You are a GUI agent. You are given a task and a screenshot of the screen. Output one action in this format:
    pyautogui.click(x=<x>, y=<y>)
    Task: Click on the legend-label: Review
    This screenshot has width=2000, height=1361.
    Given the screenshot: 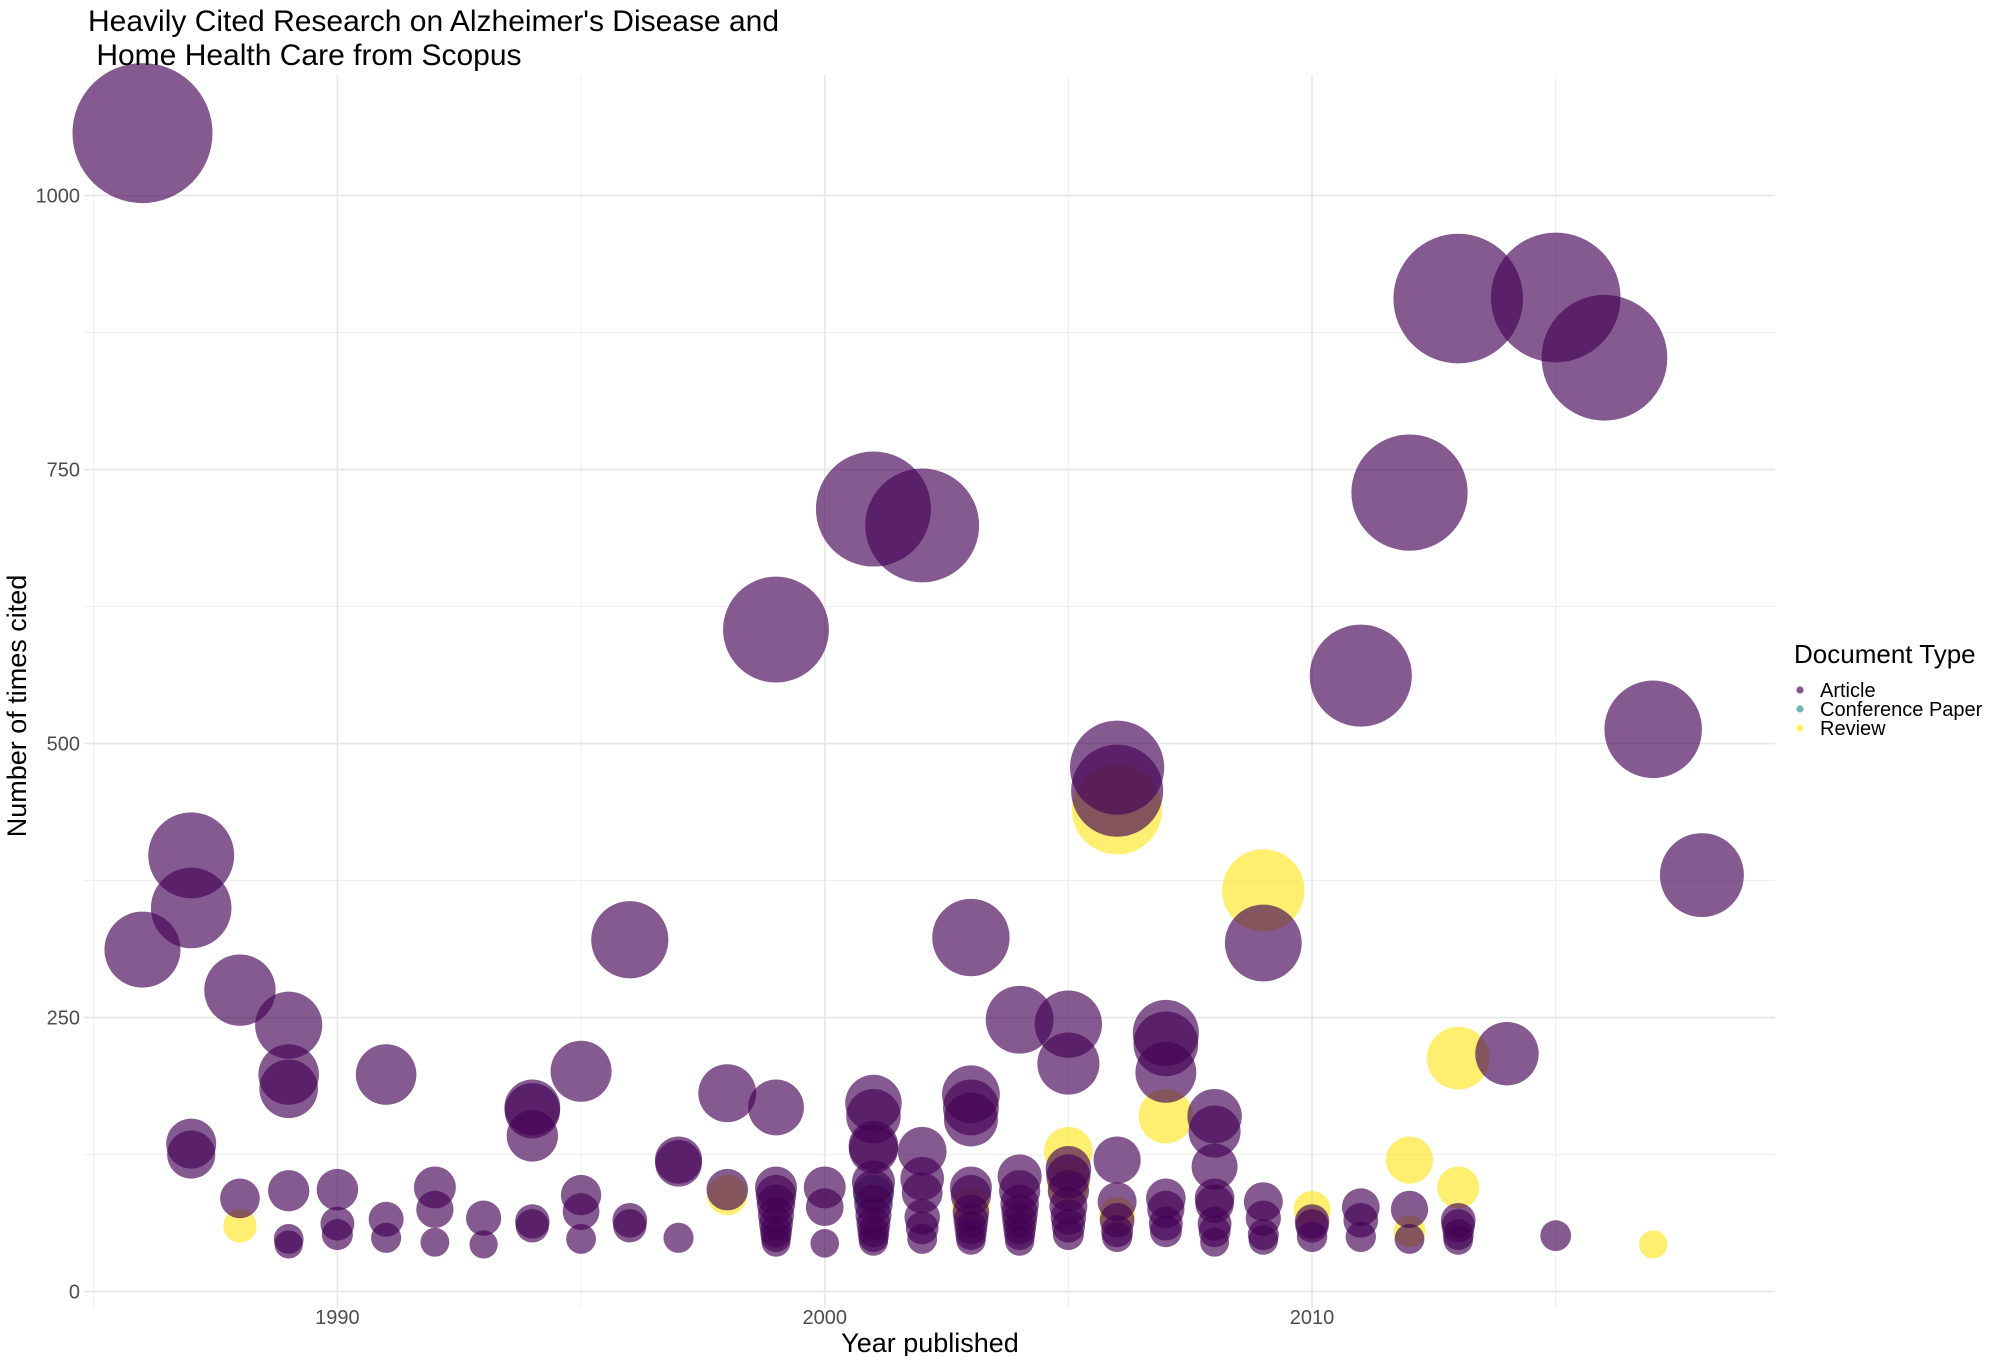 What is the action you would take?
    pyautogui.click(x=1853, y=729)
    